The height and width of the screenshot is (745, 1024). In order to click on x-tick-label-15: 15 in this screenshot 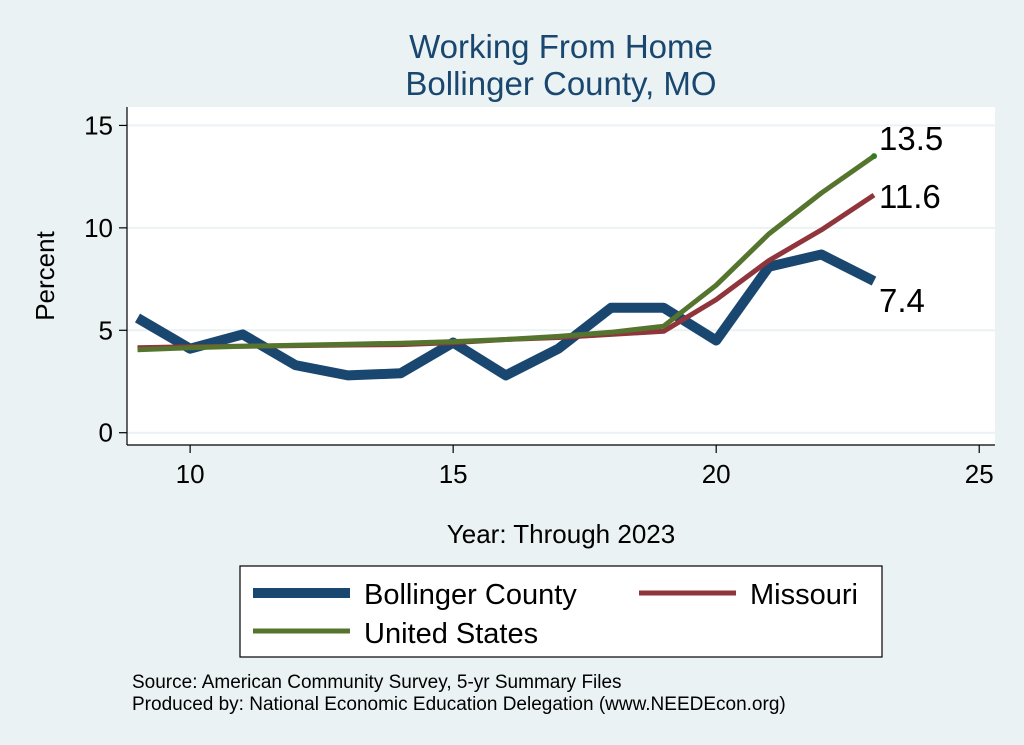, I will do `click(453, 474)`.